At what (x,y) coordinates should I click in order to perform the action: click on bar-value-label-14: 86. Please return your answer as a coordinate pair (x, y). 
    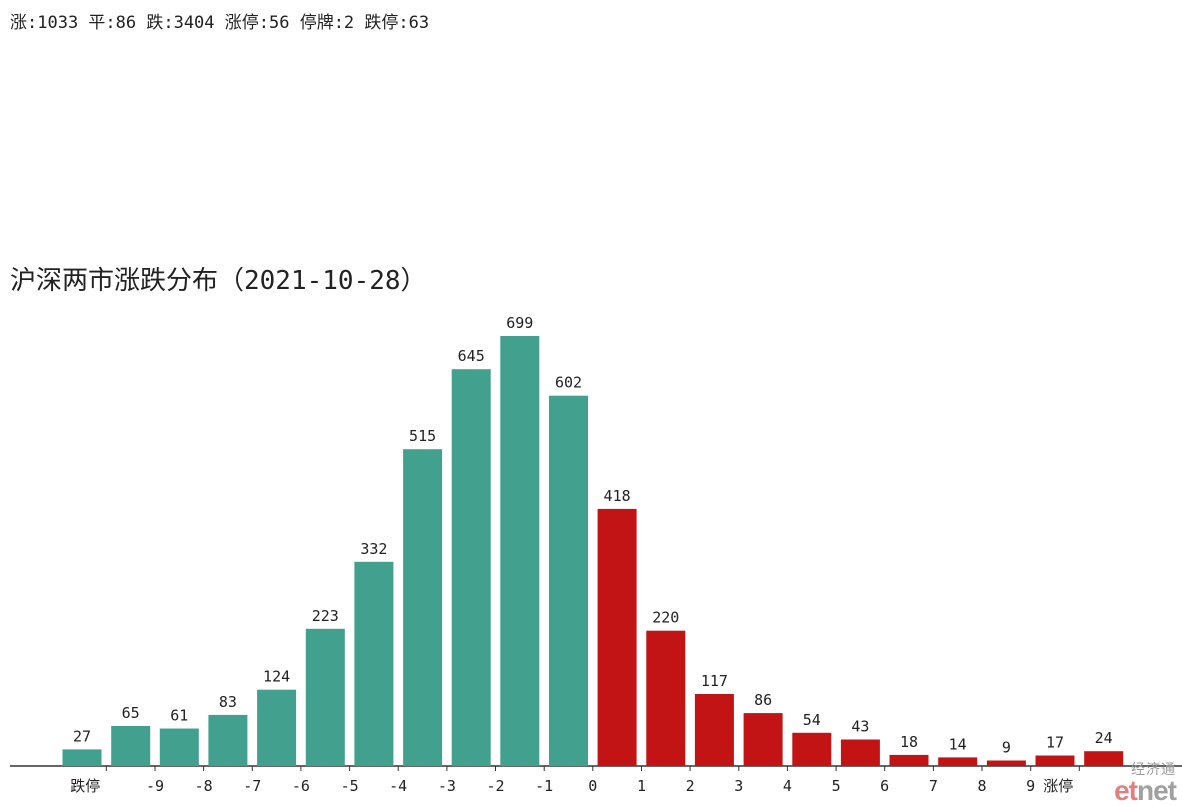
    Looking at the image, I should click on (763, 700).